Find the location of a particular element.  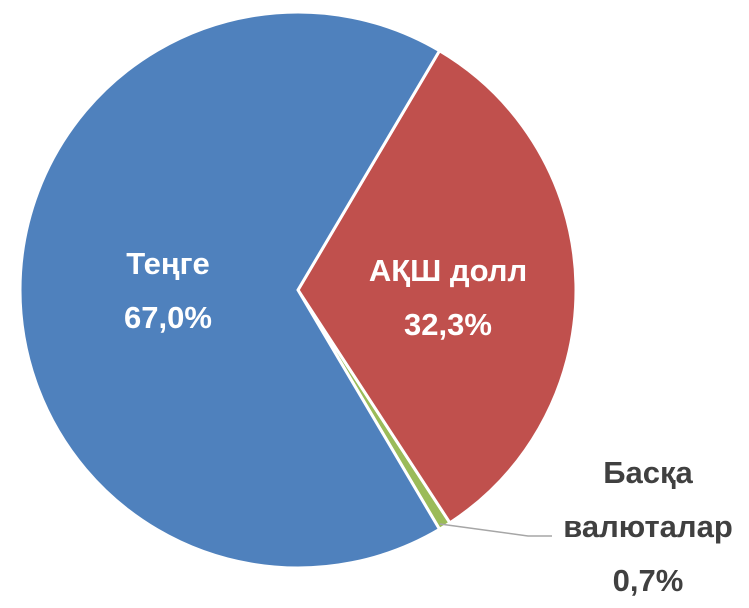

leader-line is located at coordinates (495, 530).